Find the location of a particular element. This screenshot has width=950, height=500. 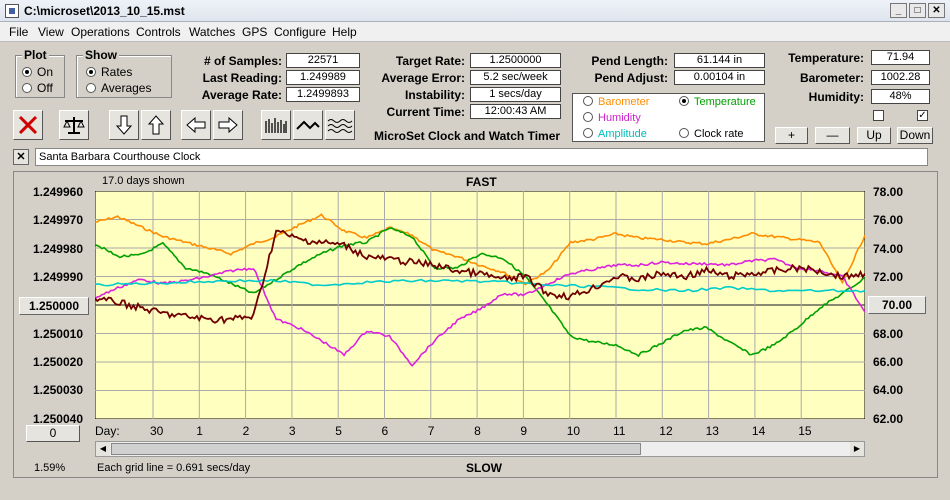

menu-help: Help is located at coordinates (344, 32).